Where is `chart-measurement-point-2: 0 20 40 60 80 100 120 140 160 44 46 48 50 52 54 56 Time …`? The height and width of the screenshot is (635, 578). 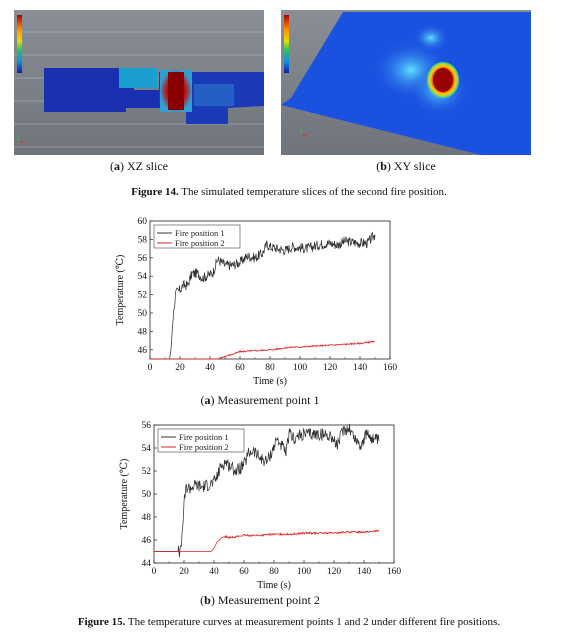
chart-measurement-point-2: 0 20 40 60 80 100 120 140 160 44 46 48 50 52 54 56 Time … is located at coordinates (260, 506).